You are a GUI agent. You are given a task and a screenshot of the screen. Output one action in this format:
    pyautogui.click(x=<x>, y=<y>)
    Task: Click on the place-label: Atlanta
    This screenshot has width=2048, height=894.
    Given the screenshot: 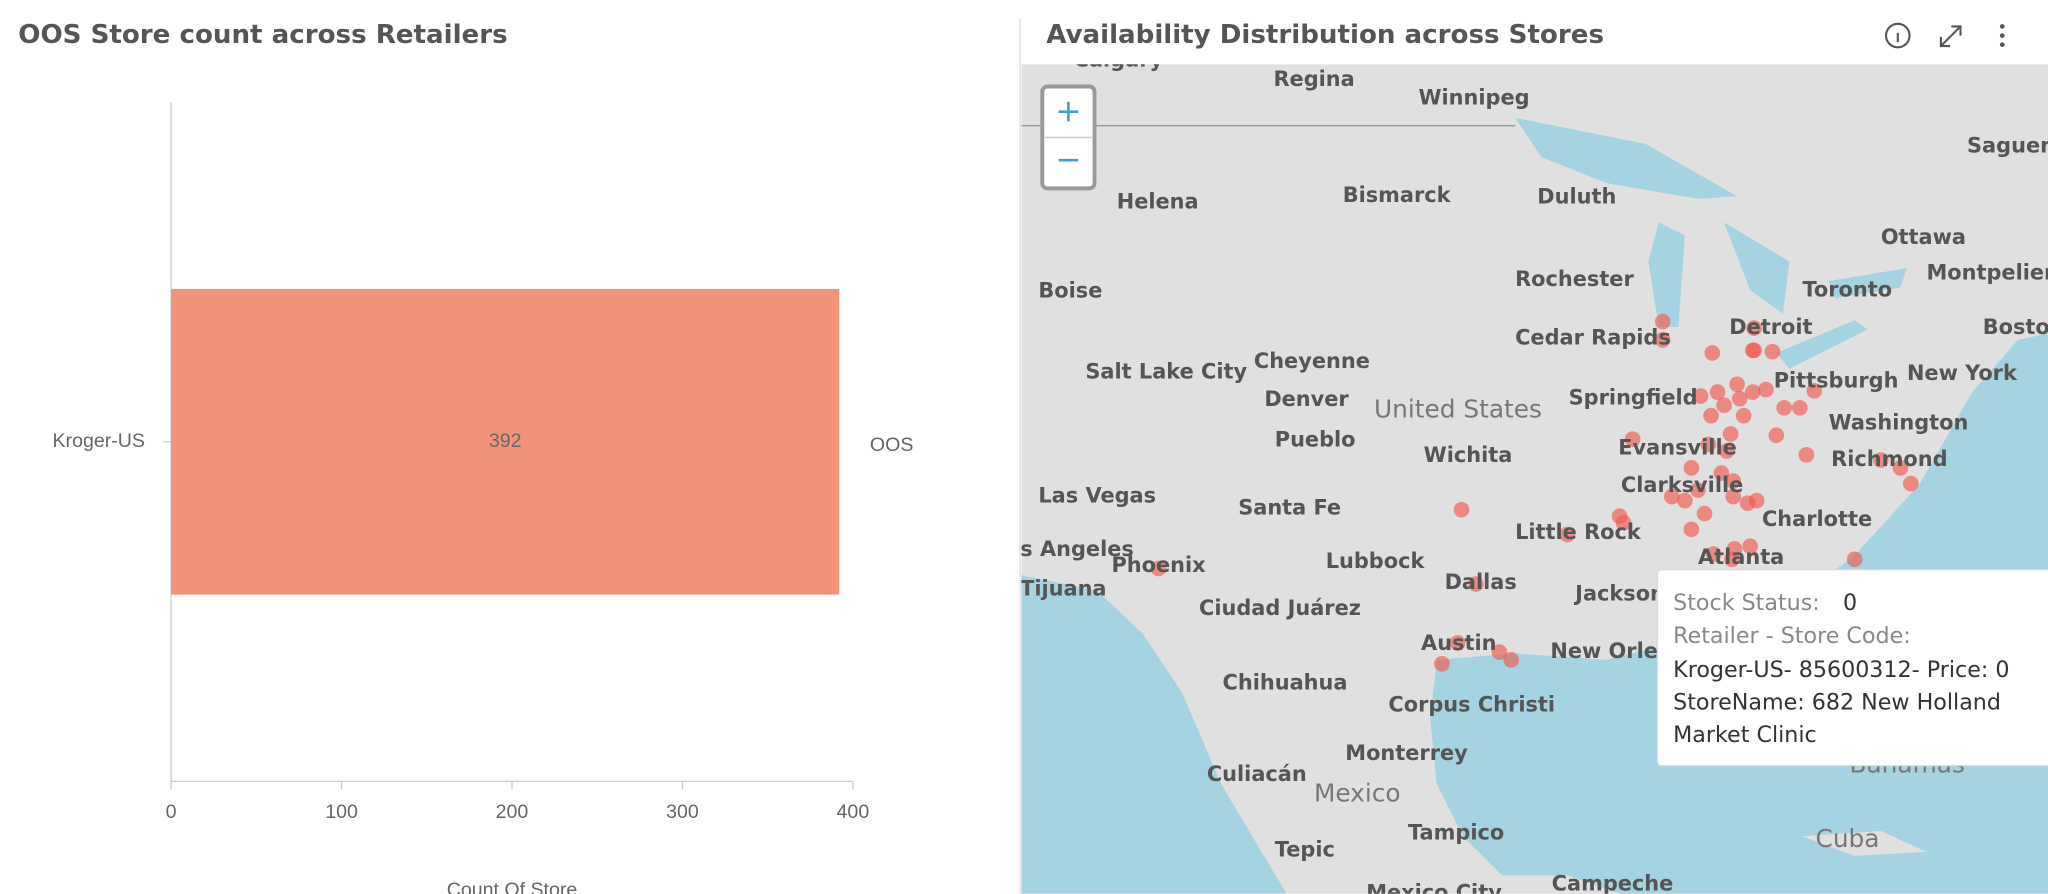 What is the action you would take?
    pyautogui.click(x=1741, y=557)
    